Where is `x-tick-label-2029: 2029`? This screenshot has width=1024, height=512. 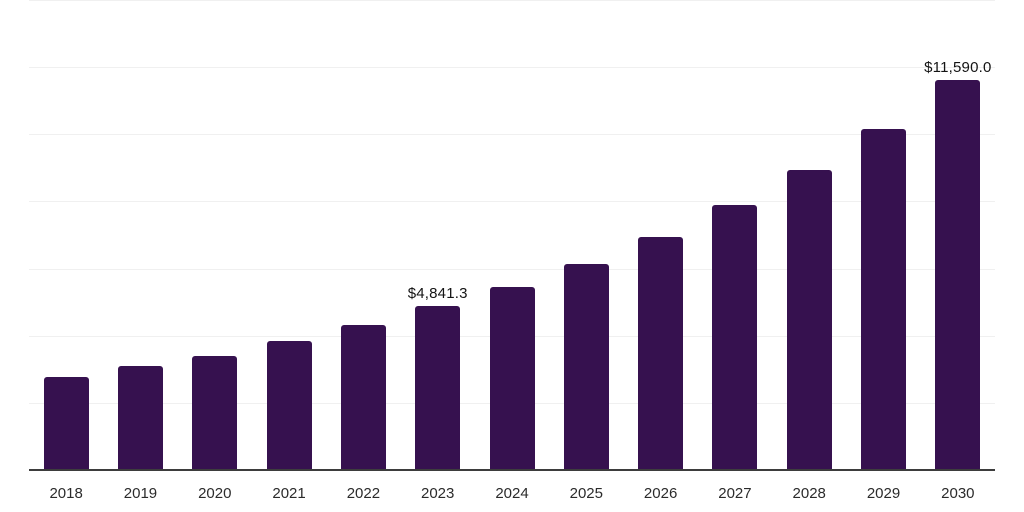 x-tick-label-2029: 2029 is located at coordinates (883, 493).